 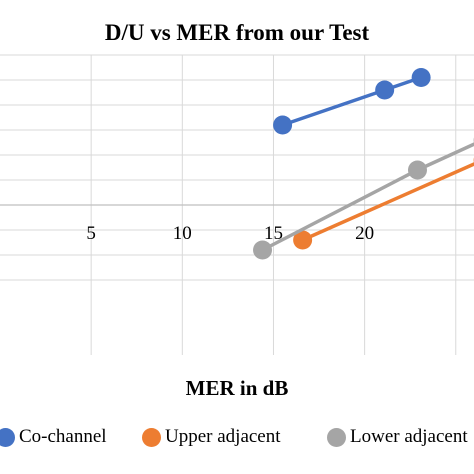 I want to click on legend-marker-upper-adjacent, so click(x=151, y=437).